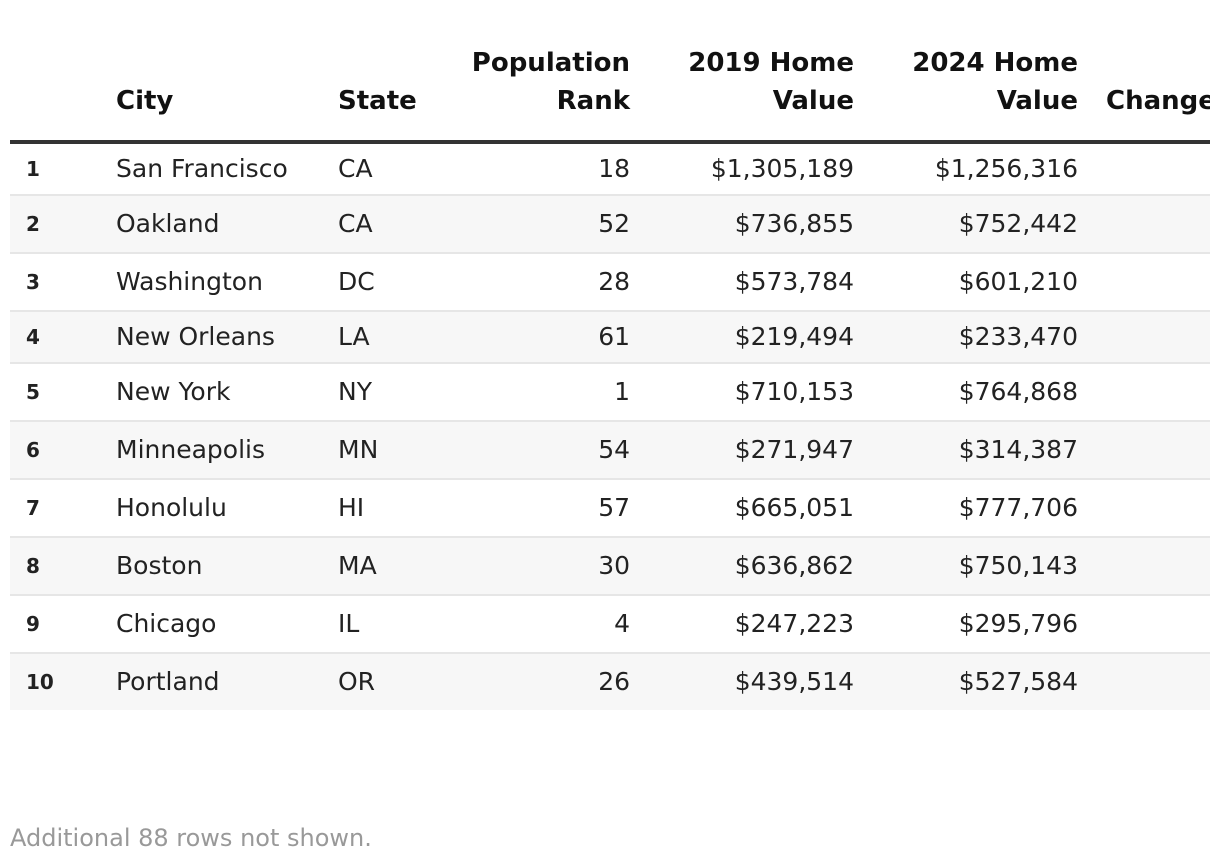  I want to click on cell-rank: 3, so click(56, 282).